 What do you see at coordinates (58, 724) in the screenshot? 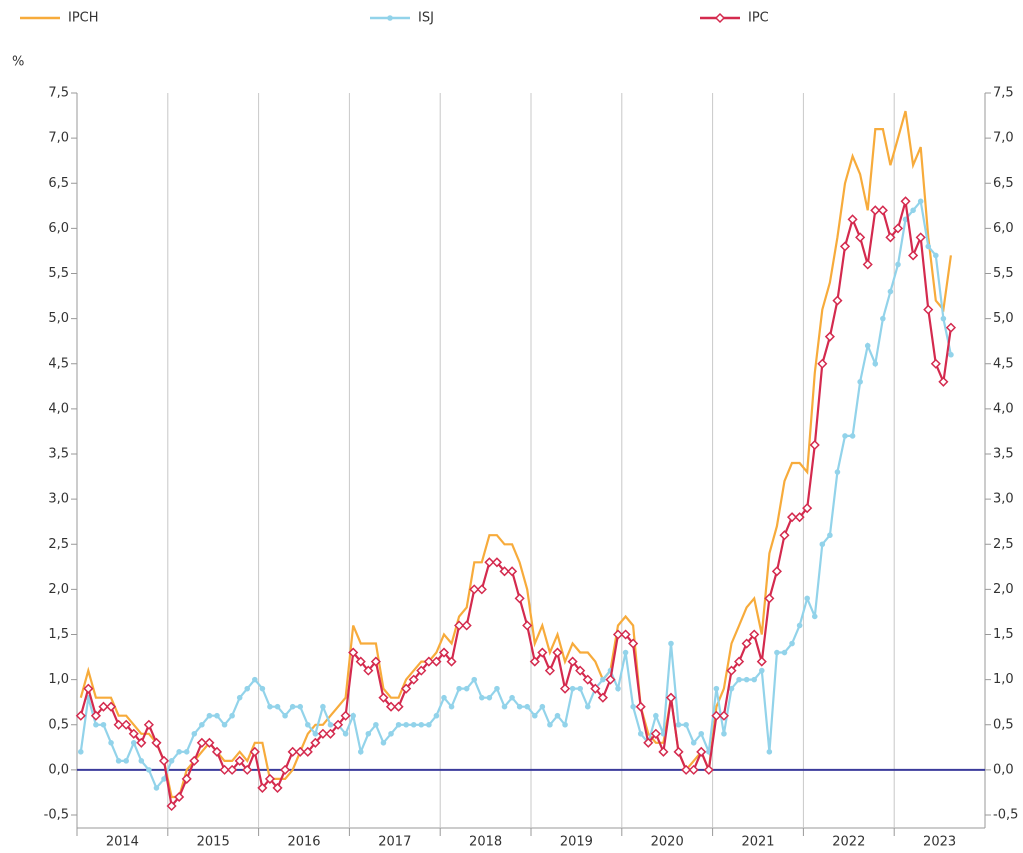
I see `y-tick-label: 0,5` at bounding box center [58, 724].